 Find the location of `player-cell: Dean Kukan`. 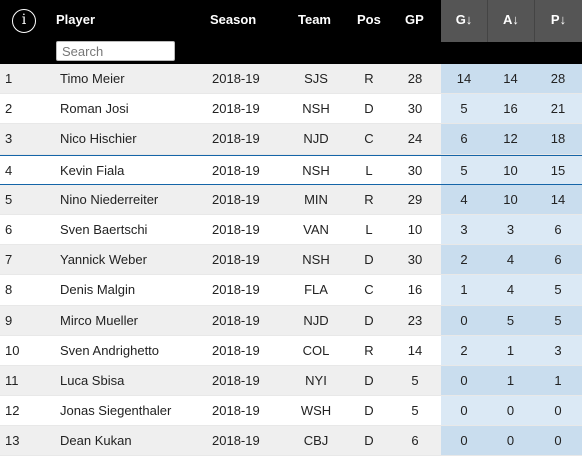

player-cell: Dean Kukan is located at coordinates (96, 441).